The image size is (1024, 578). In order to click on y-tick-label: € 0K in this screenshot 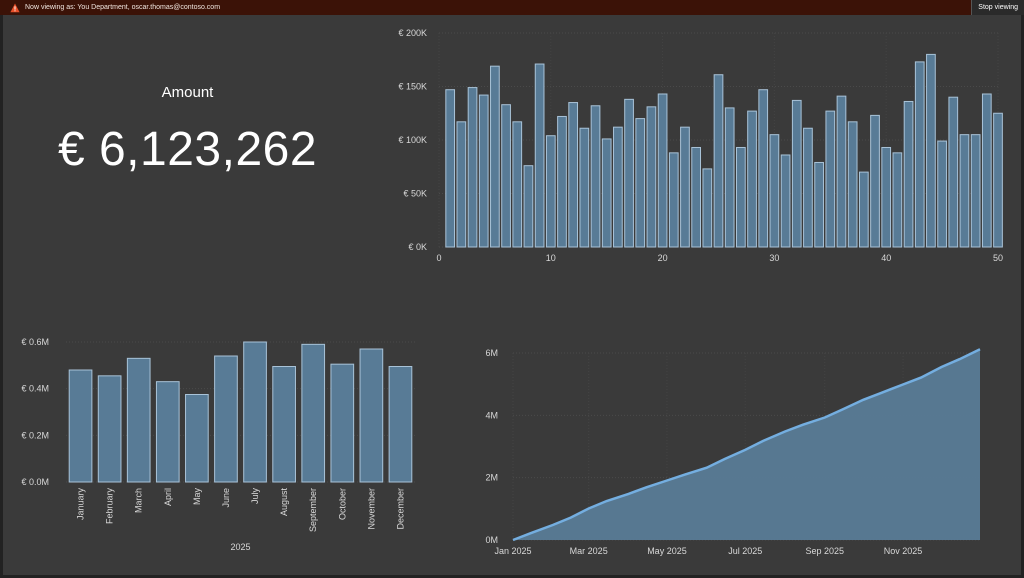, I will do `click(417, 247)`.